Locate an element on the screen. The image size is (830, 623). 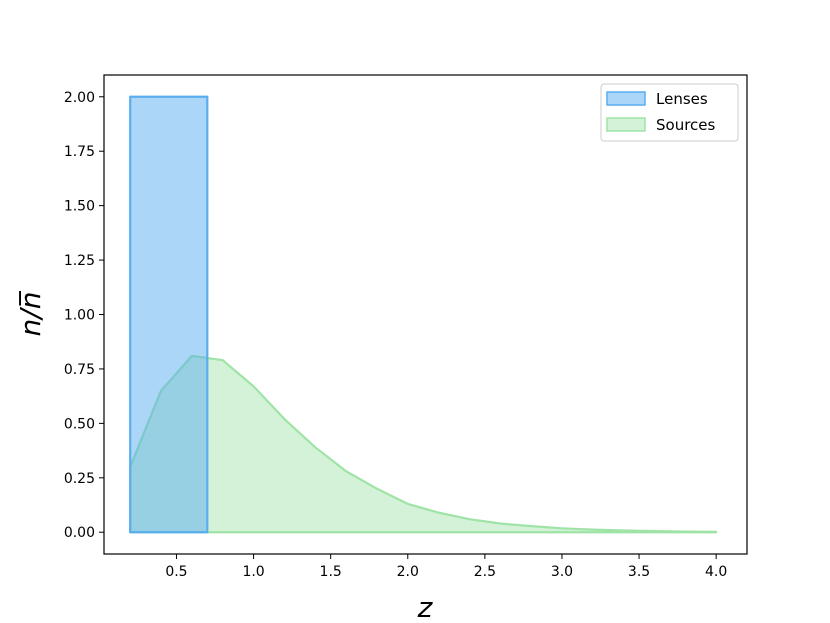
x-tick-label: 3.0 is located at coordinates (562, 572).